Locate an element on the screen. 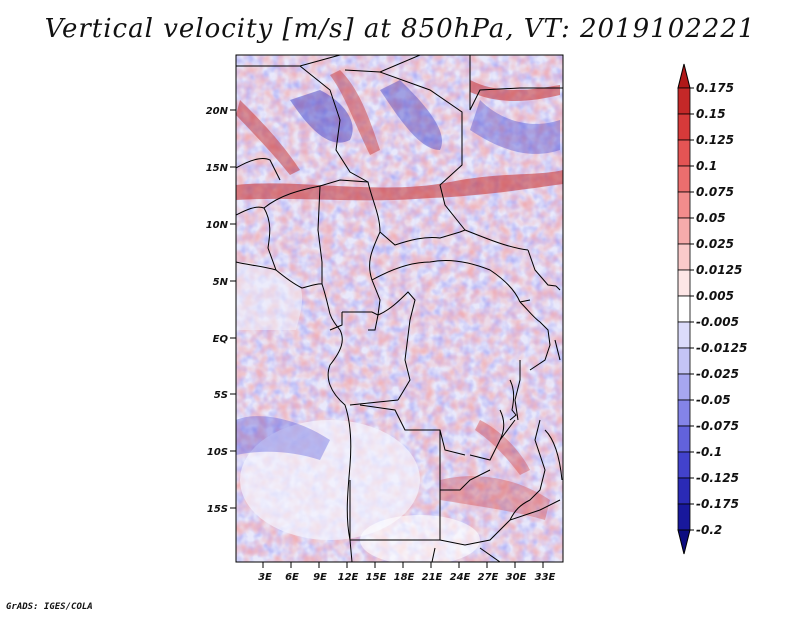 The width and height of the screenshot is (800, 618). colorbar-label: -0.025 is located at coordinates (717, 374).